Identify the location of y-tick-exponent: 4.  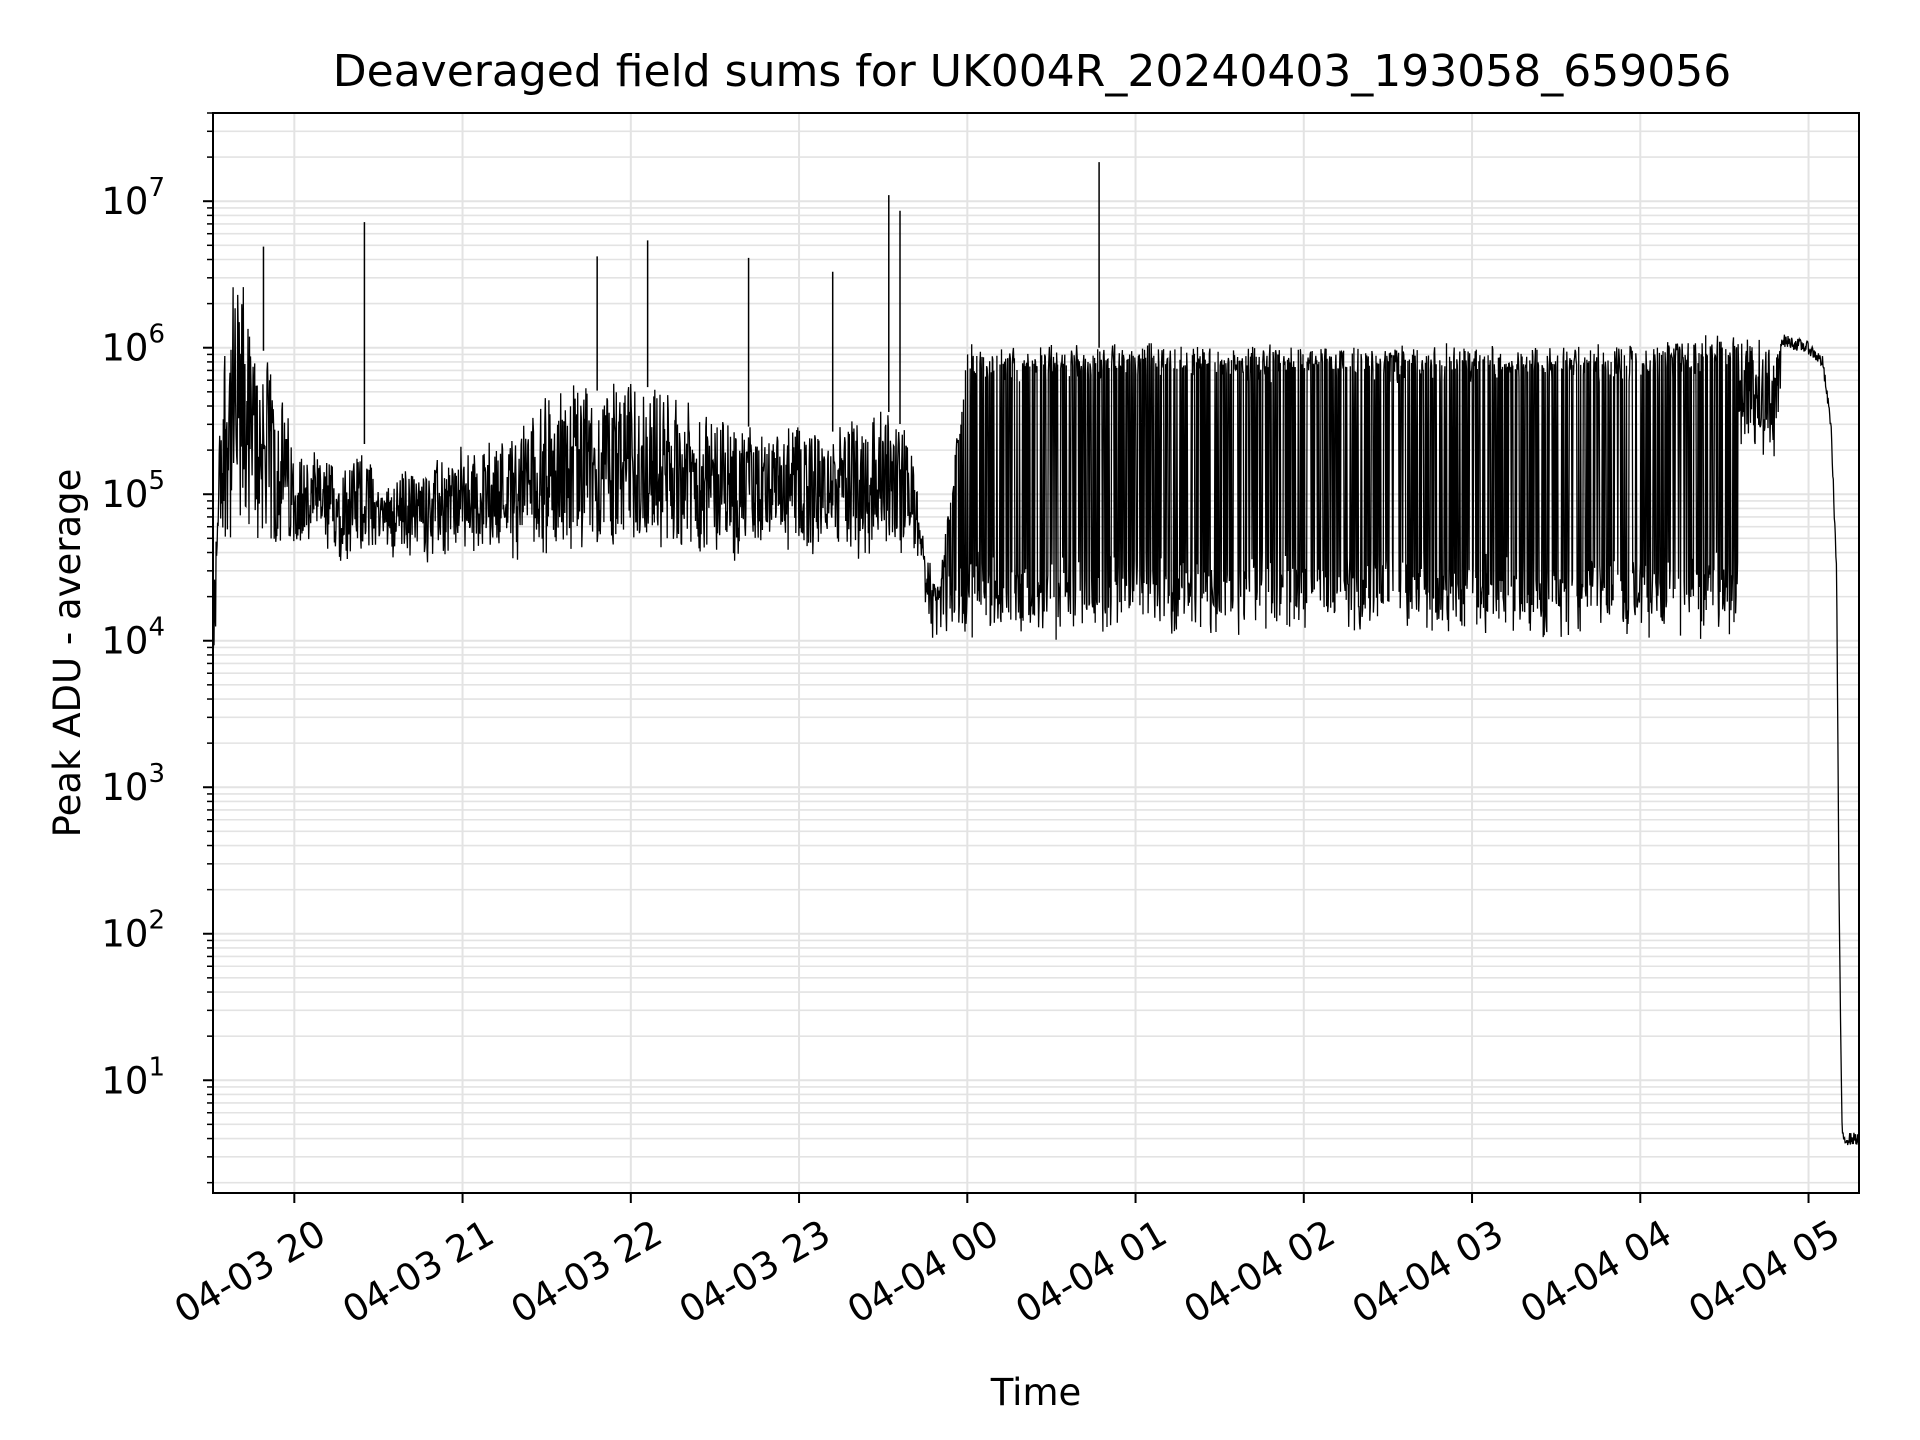
(156, 628).